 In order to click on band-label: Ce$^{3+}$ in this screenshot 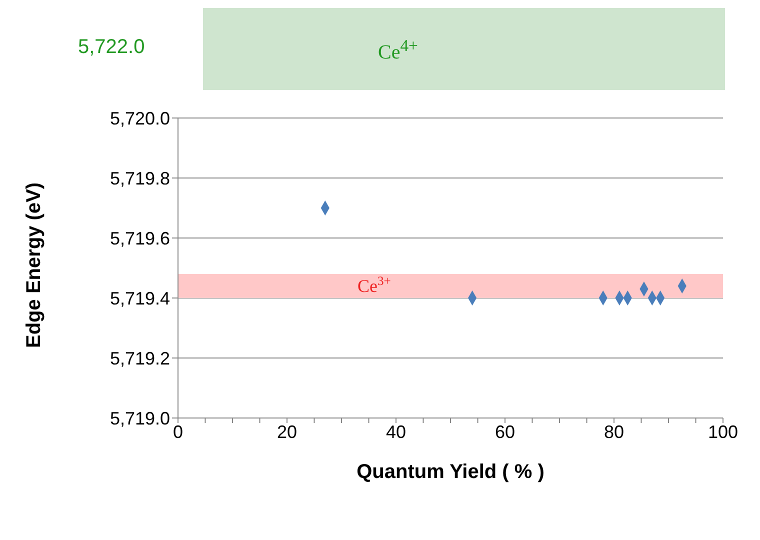, I will do `click(374, 285)`.